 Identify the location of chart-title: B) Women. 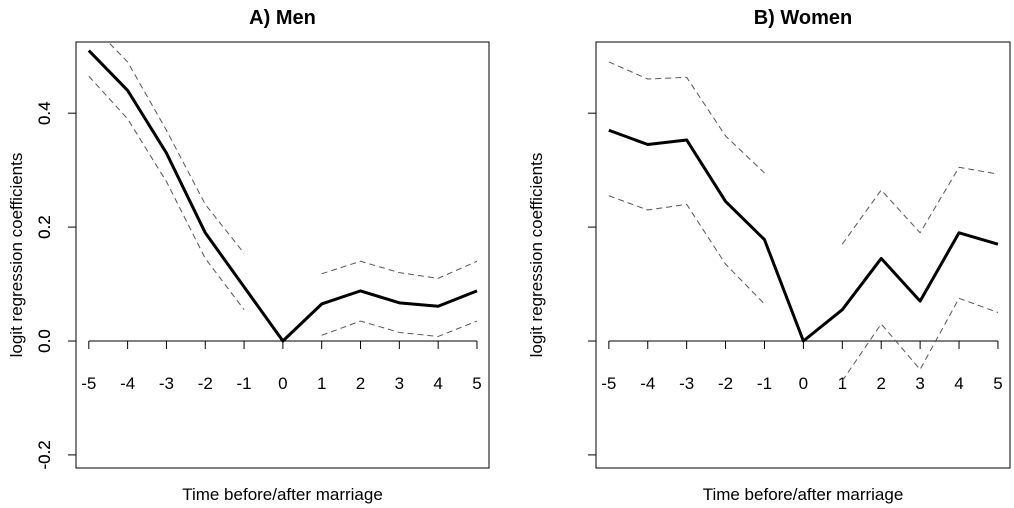
(803, 18).